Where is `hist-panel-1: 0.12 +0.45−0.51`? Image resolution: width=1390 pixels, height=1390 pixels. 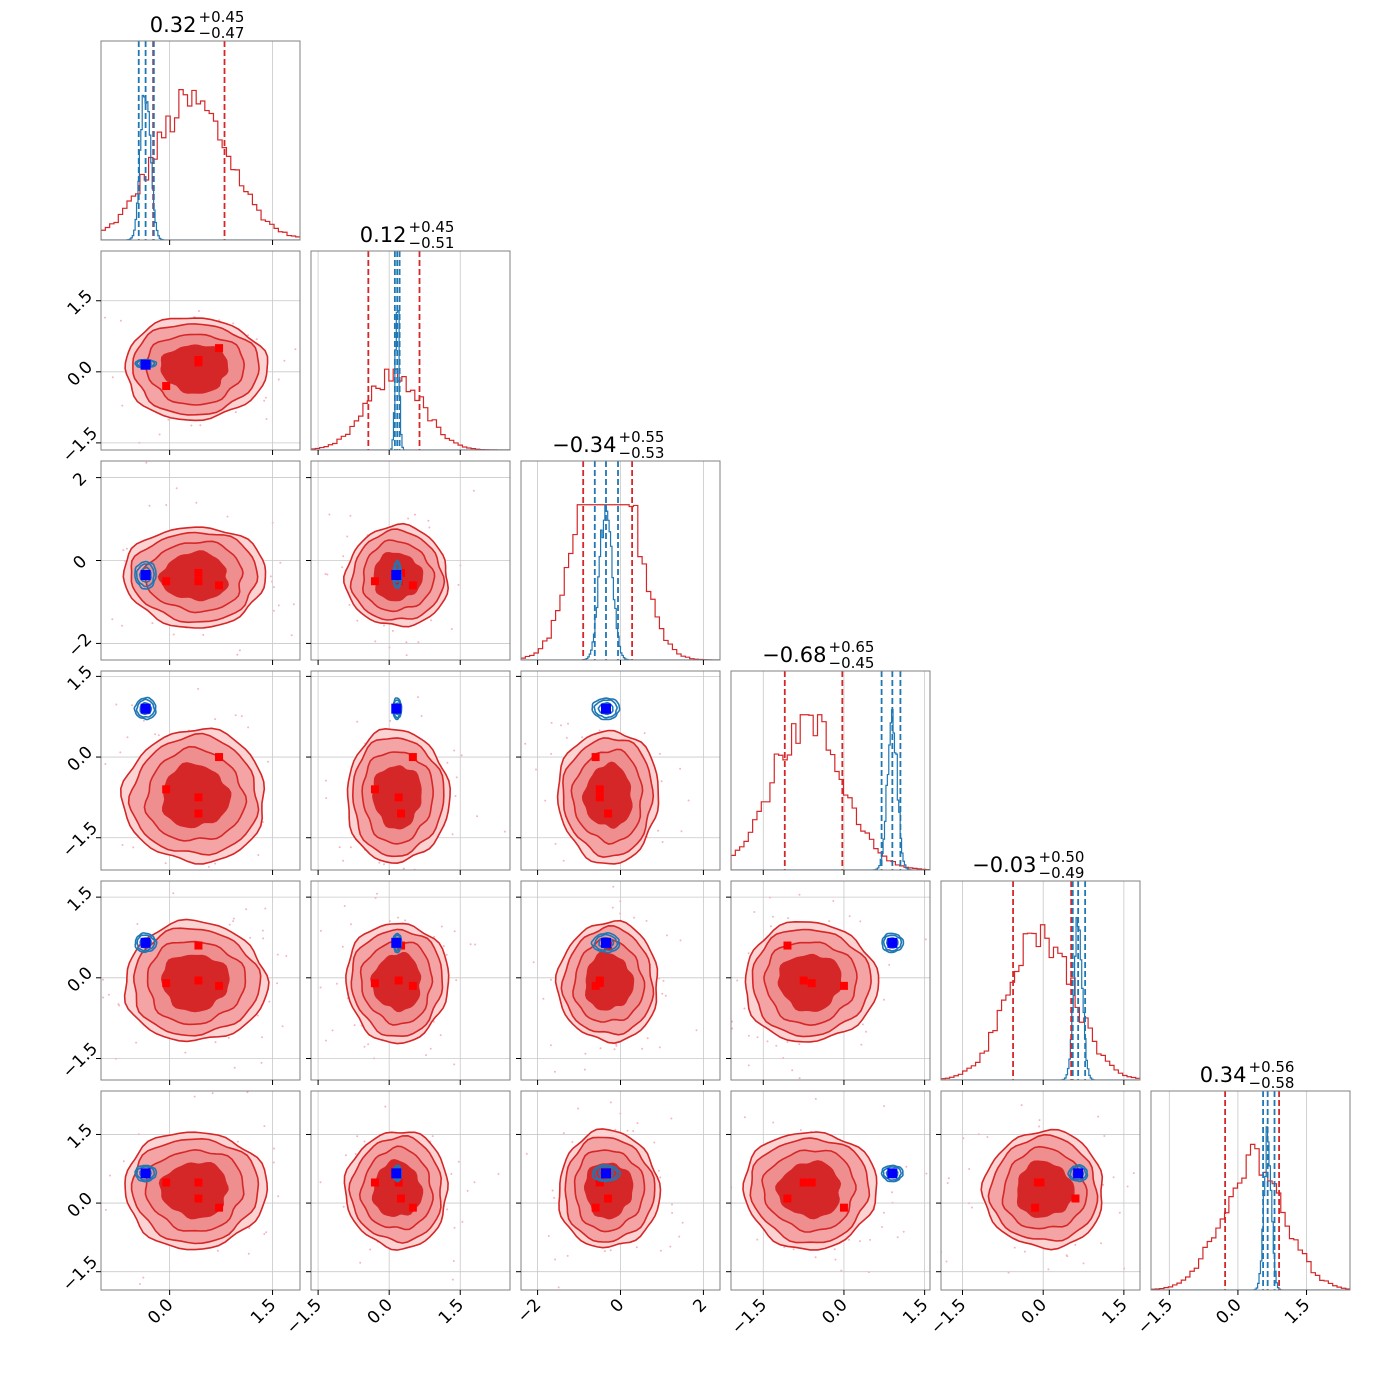
hist-panel-1: 0.12 +0.45−0.51 is located at coordinates (410, 336).